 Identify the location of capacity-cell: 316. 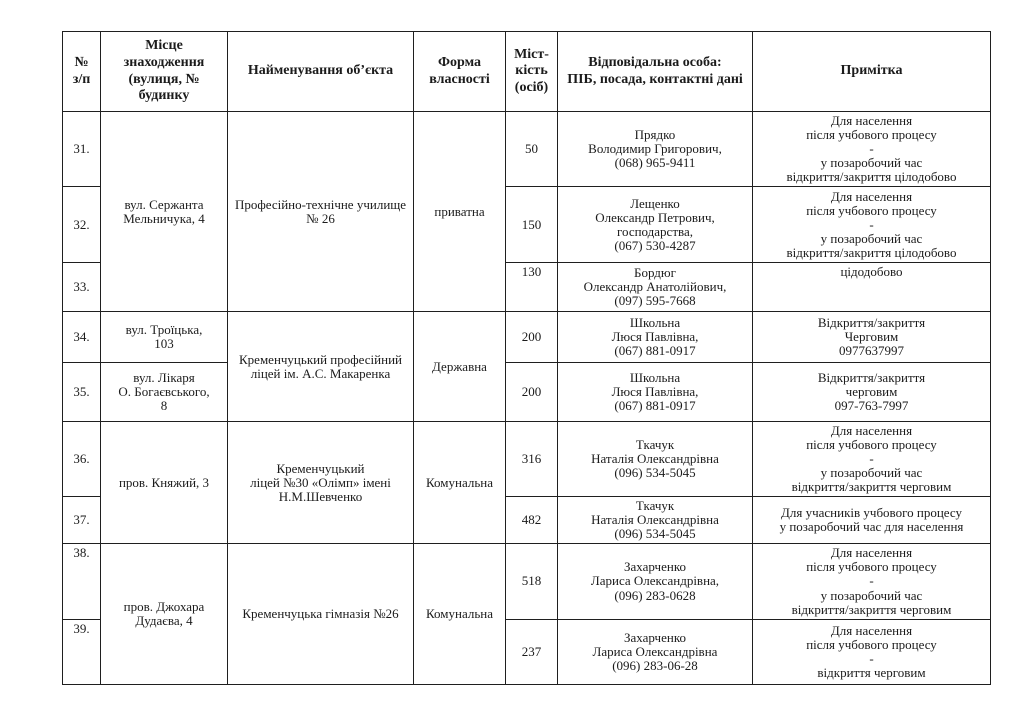
(531, 459).